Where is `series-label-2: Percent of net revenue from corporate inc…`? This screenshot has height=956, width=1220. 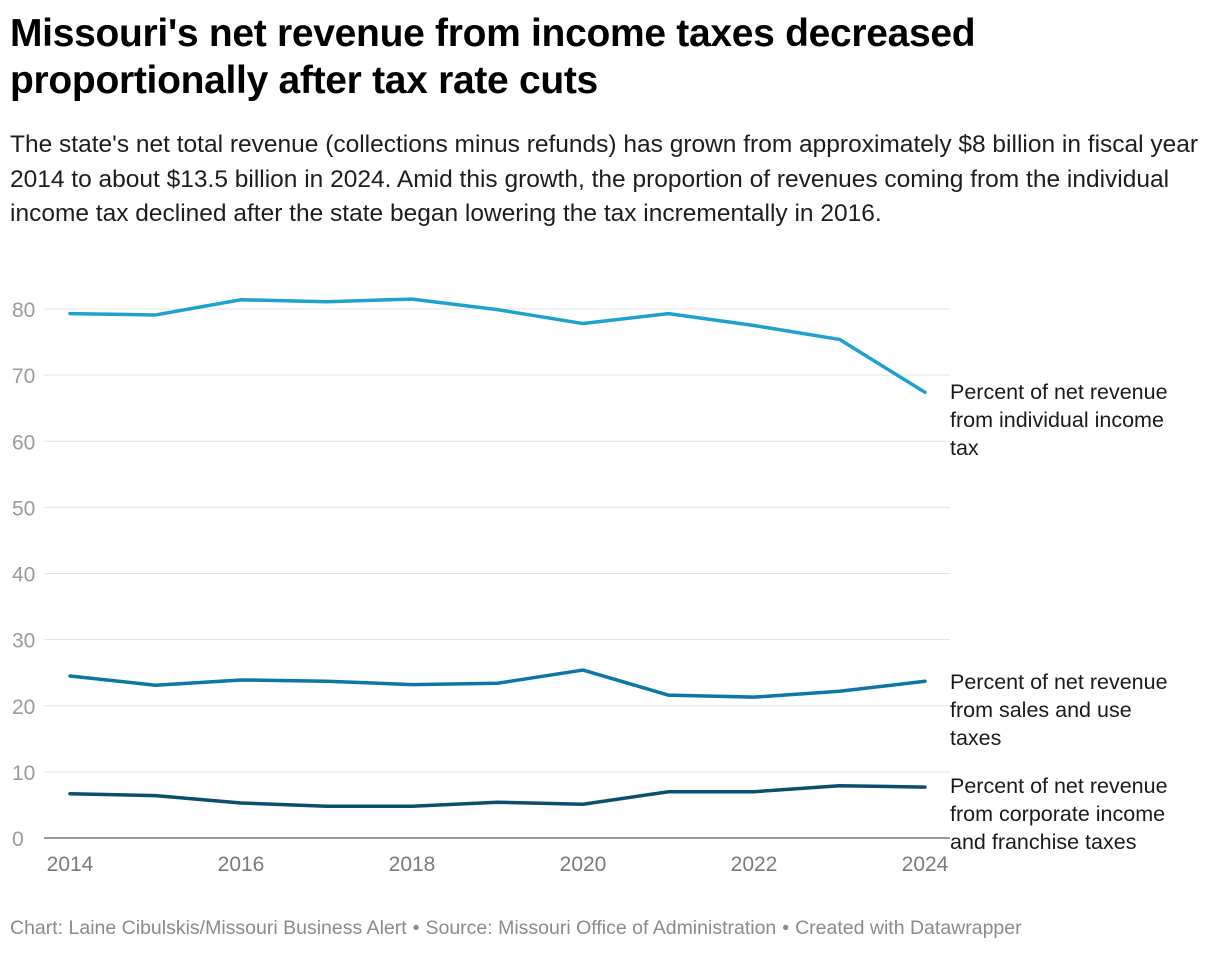 series-label-2: Percent of net revenue from corporate inc… is located at coordinates (1059, 814).